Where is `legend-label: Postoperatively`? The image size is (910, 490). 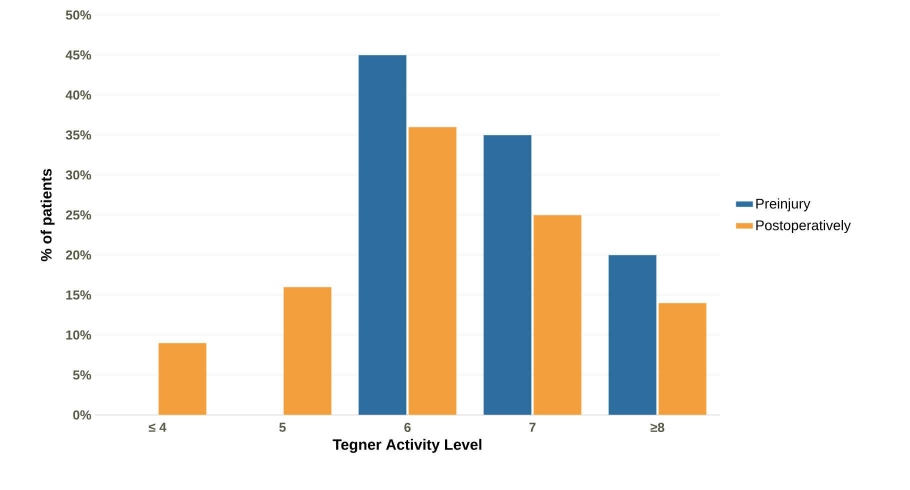 legend-label: Postoperatively is located at coordinates (803, 227).